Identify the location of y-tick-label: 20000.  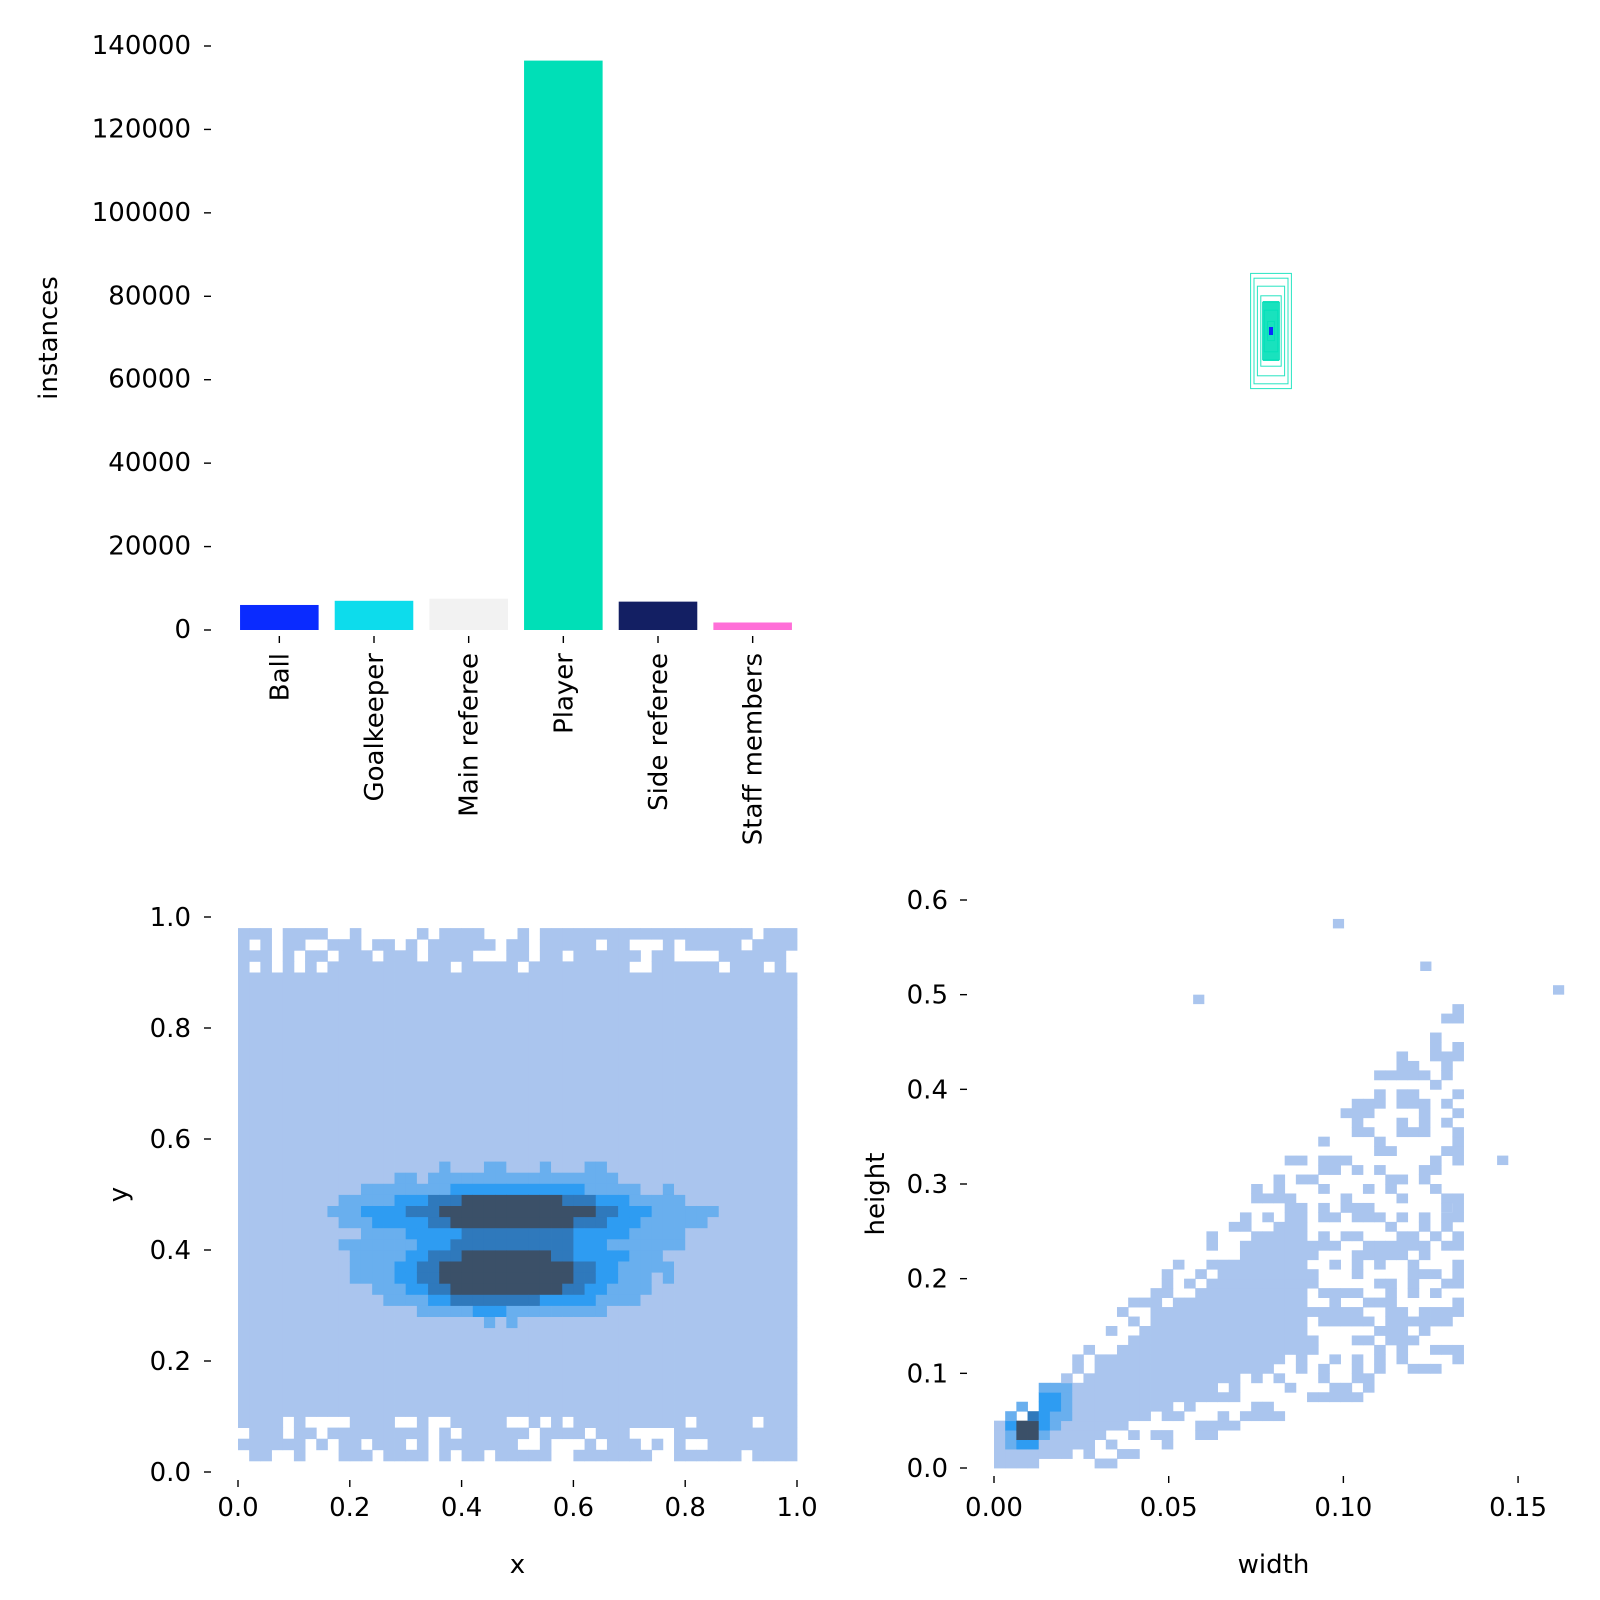
(149, 547).